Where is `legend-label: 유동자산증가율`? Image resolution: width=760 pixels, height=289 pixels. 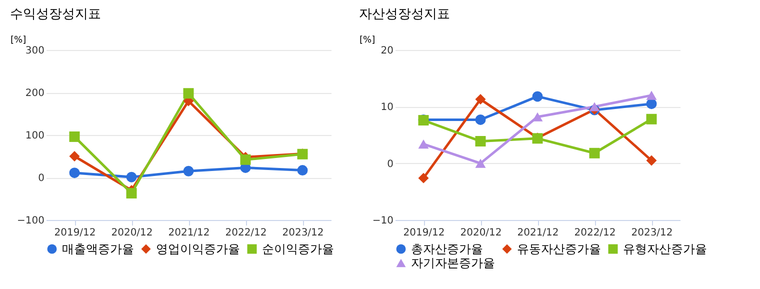
legend-label: 유동자산증가율 is located at coordinates (559, 249).